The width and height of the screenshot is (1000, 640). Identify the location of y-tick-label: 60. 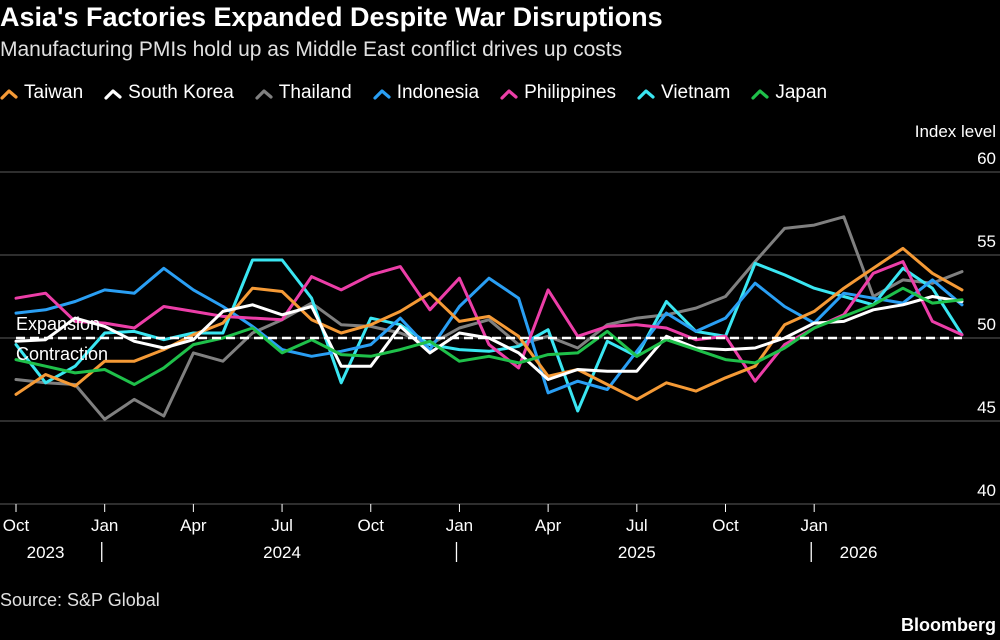
(986, 158).